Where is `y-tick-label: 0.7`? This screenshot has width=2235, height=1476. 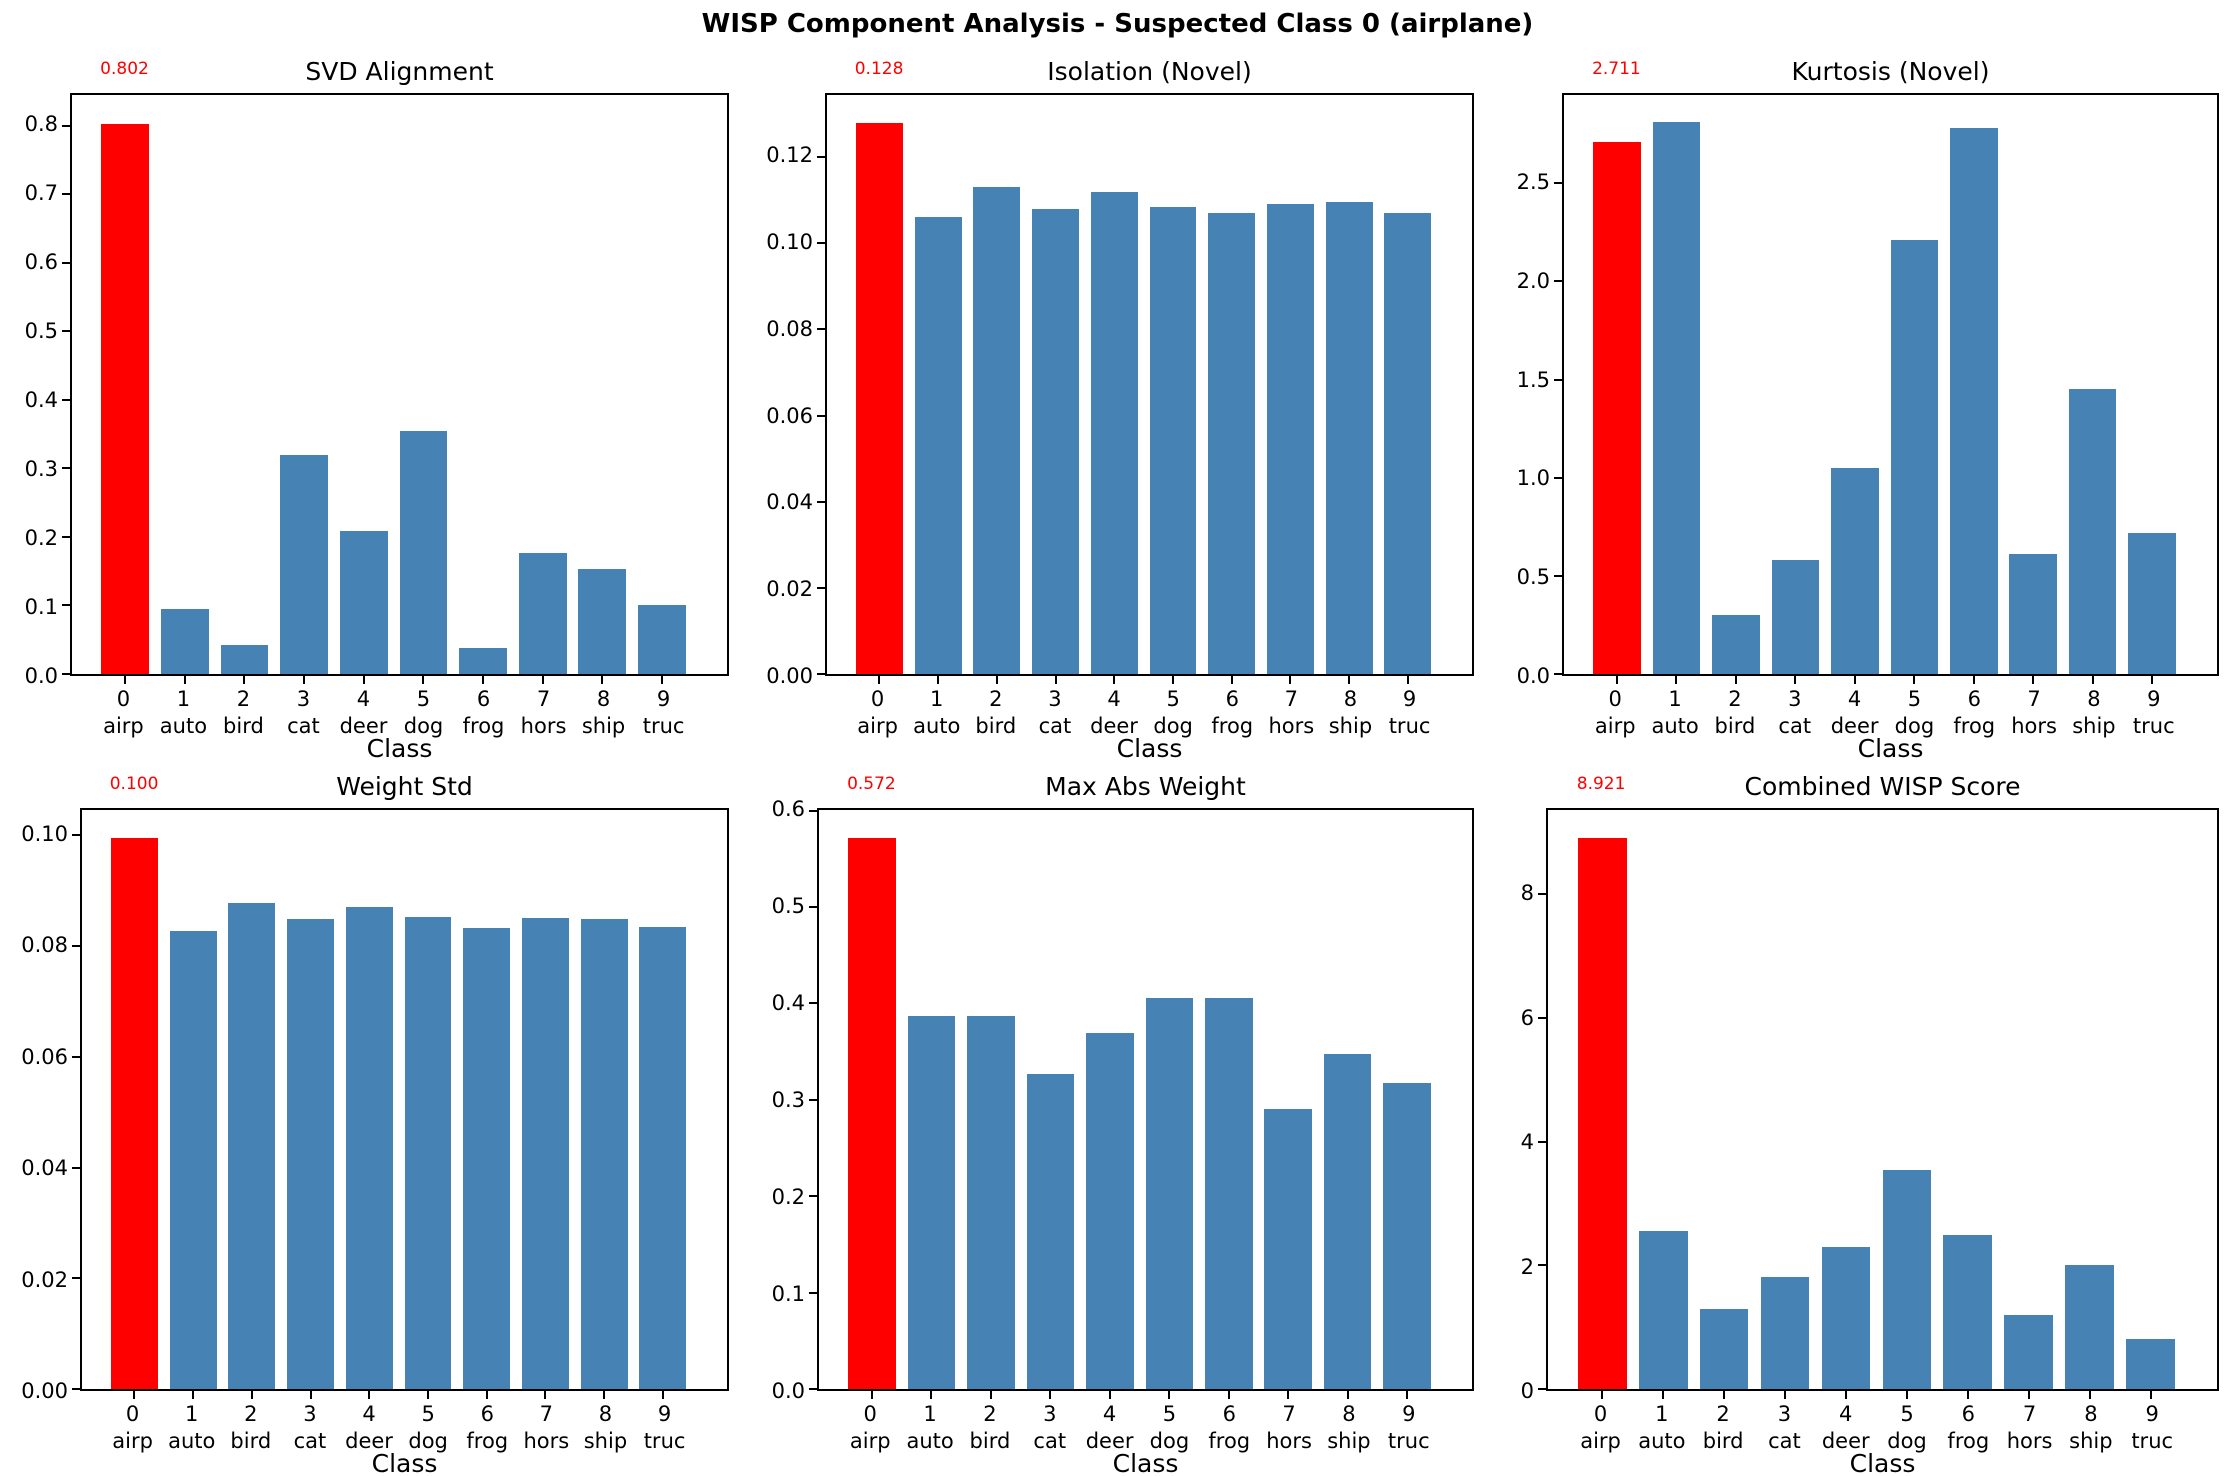
y-tick-label: 0.7 is located at coordinates (41, 193).